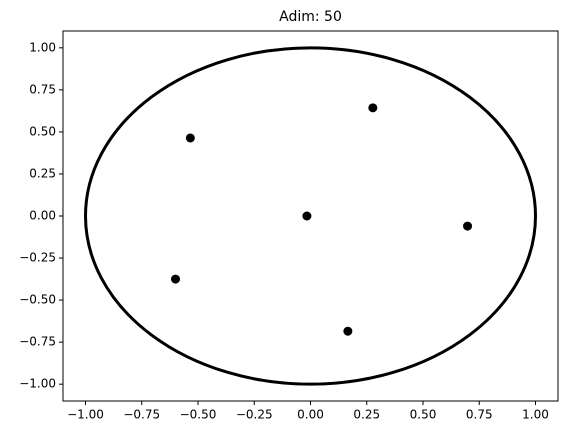  What do you see at coordinates (310, 415) in the screenshot?
I see `x-tick-label: 0.00` at bounding box center [310, 415].